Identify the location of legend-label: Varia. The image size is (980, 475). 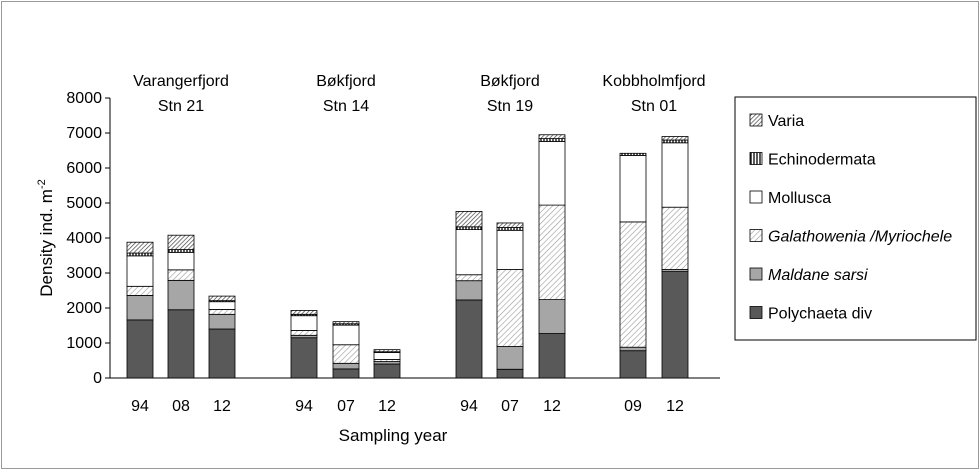
(786, 121).